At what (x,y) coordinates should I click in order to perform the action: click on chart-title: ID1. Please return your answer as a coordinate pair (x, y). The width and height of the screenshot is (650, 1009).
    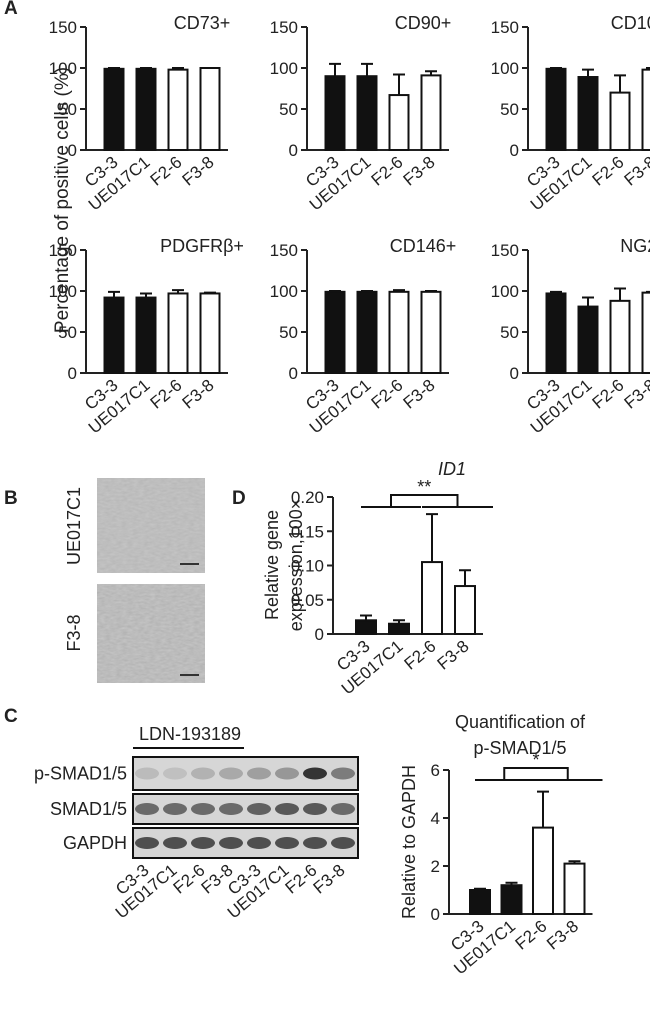
    Looking at the image, I should click on (452, 469).